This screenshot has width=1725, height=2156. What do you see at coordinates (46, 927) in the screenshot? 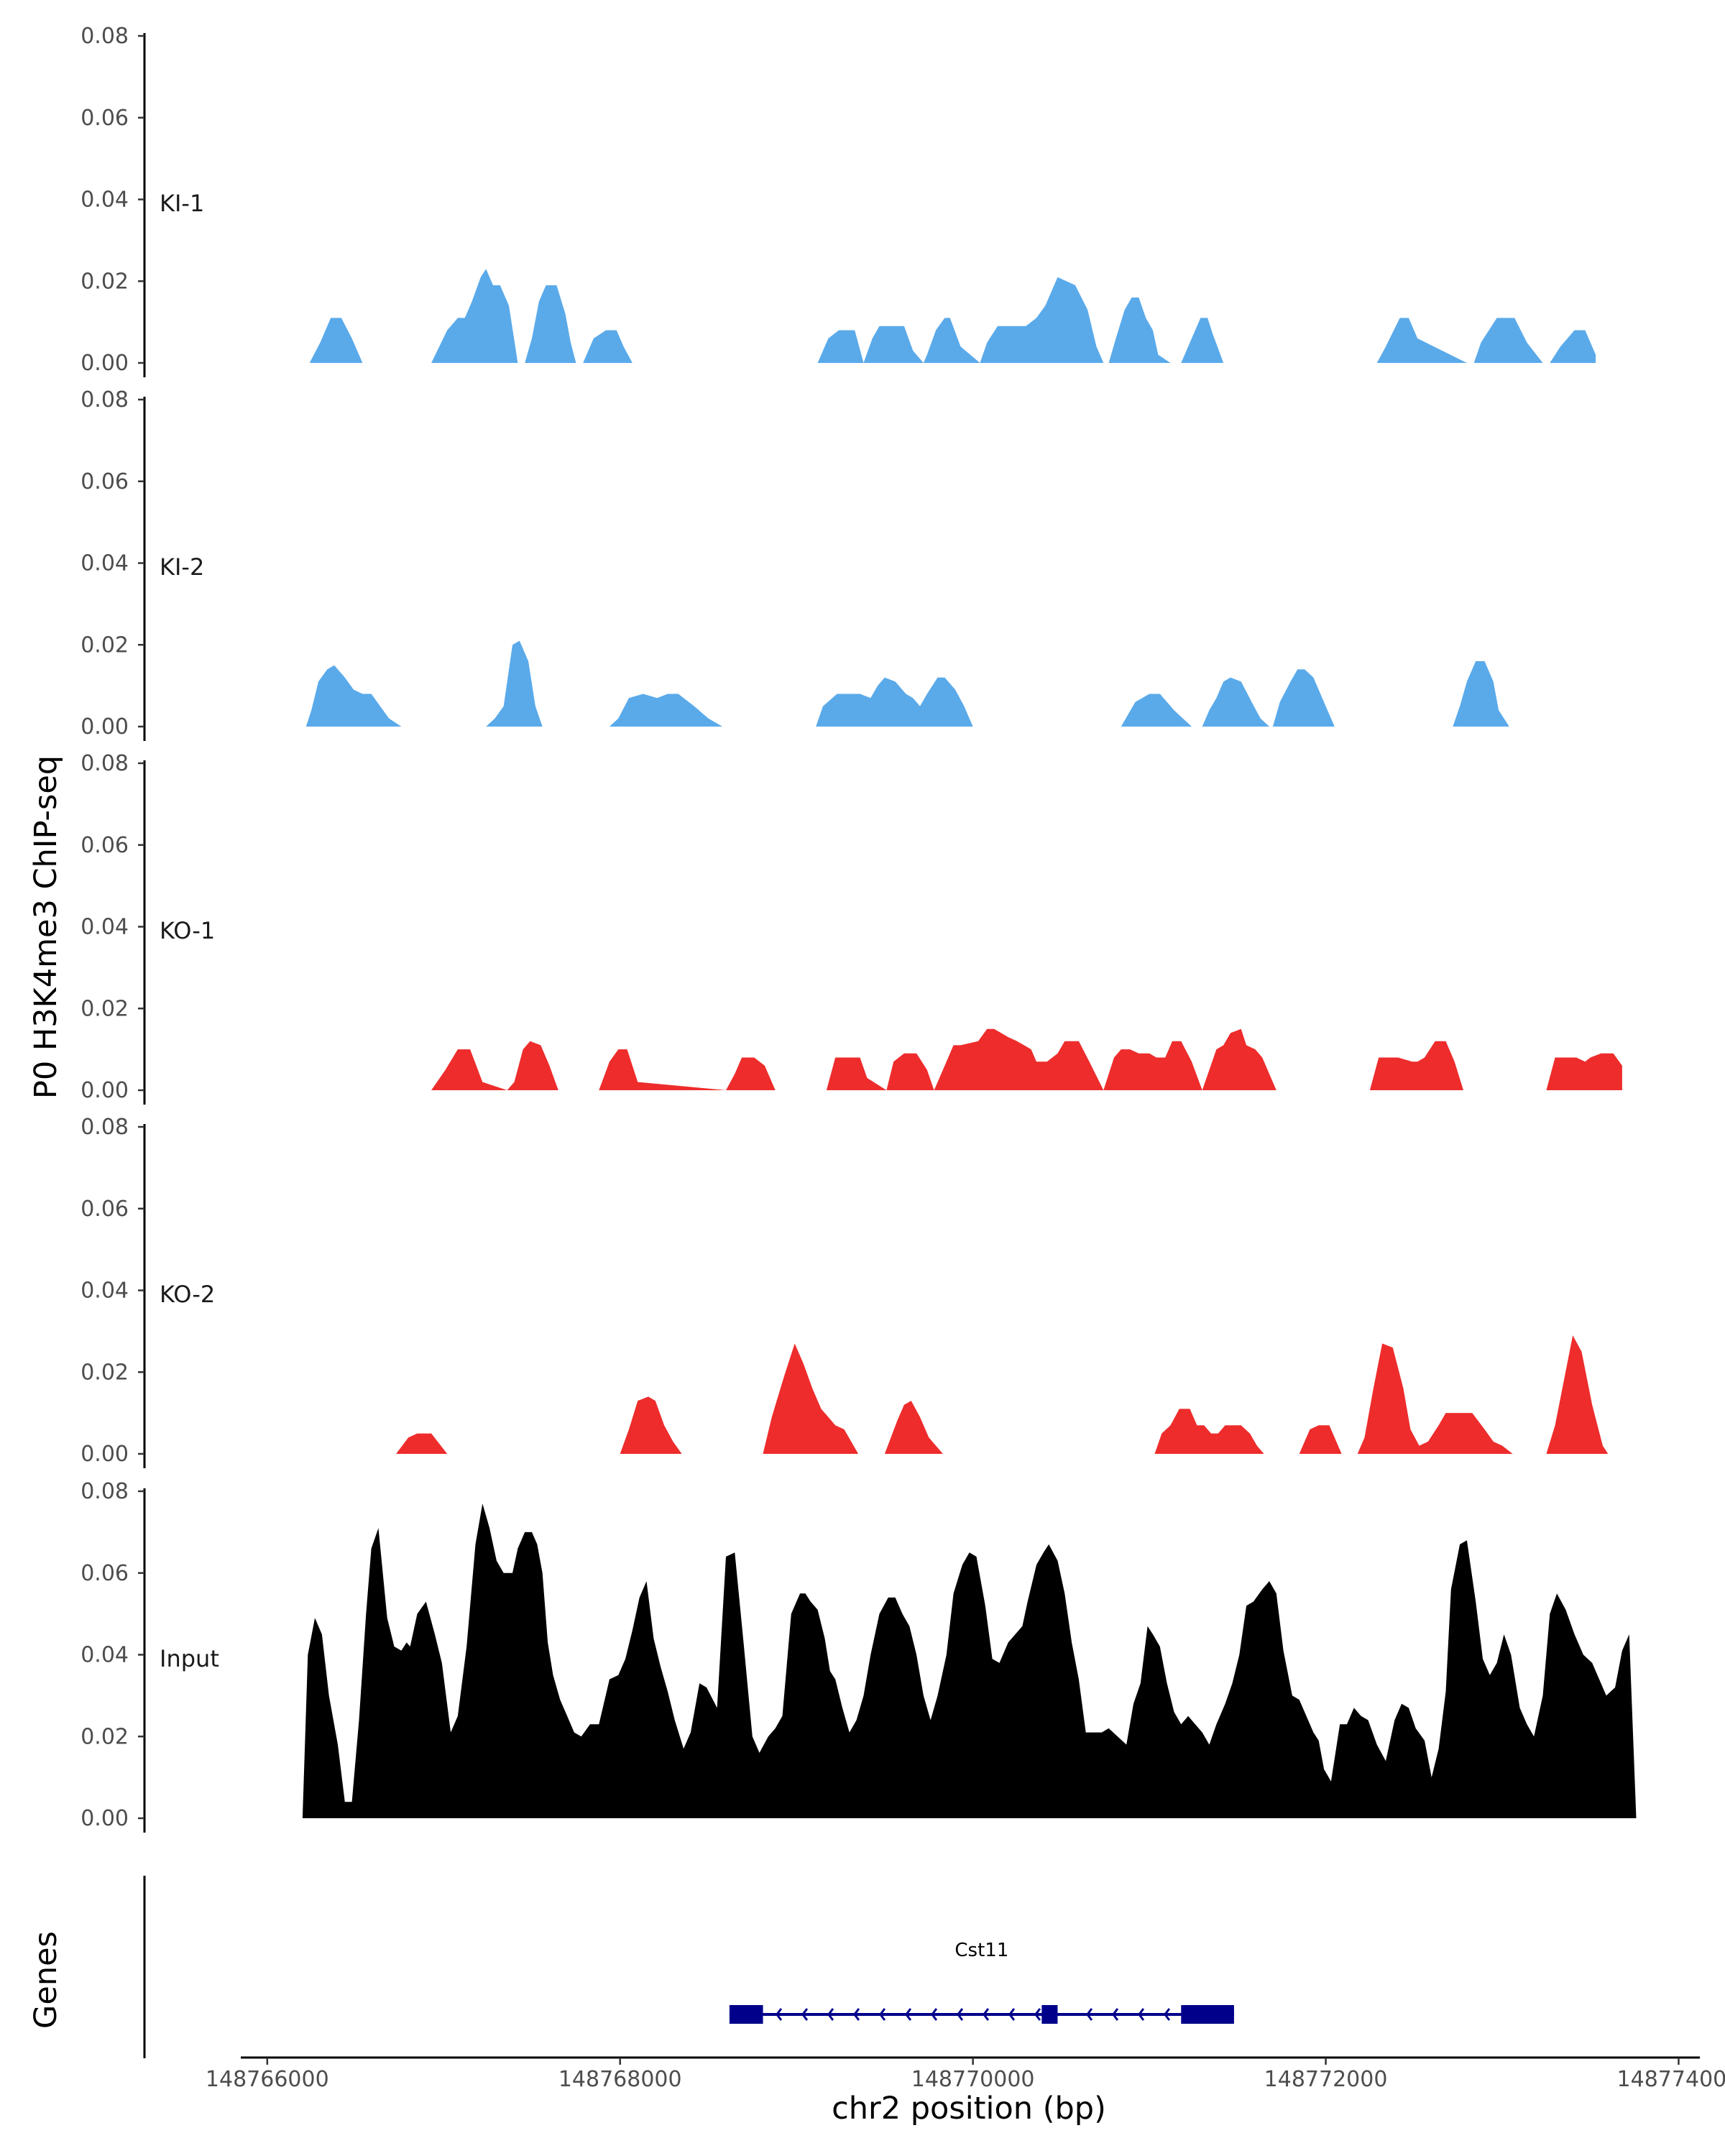
I see `y-axis-title: P0 H3K4me3 ChIP-seq` at bounding box center [46, 927].